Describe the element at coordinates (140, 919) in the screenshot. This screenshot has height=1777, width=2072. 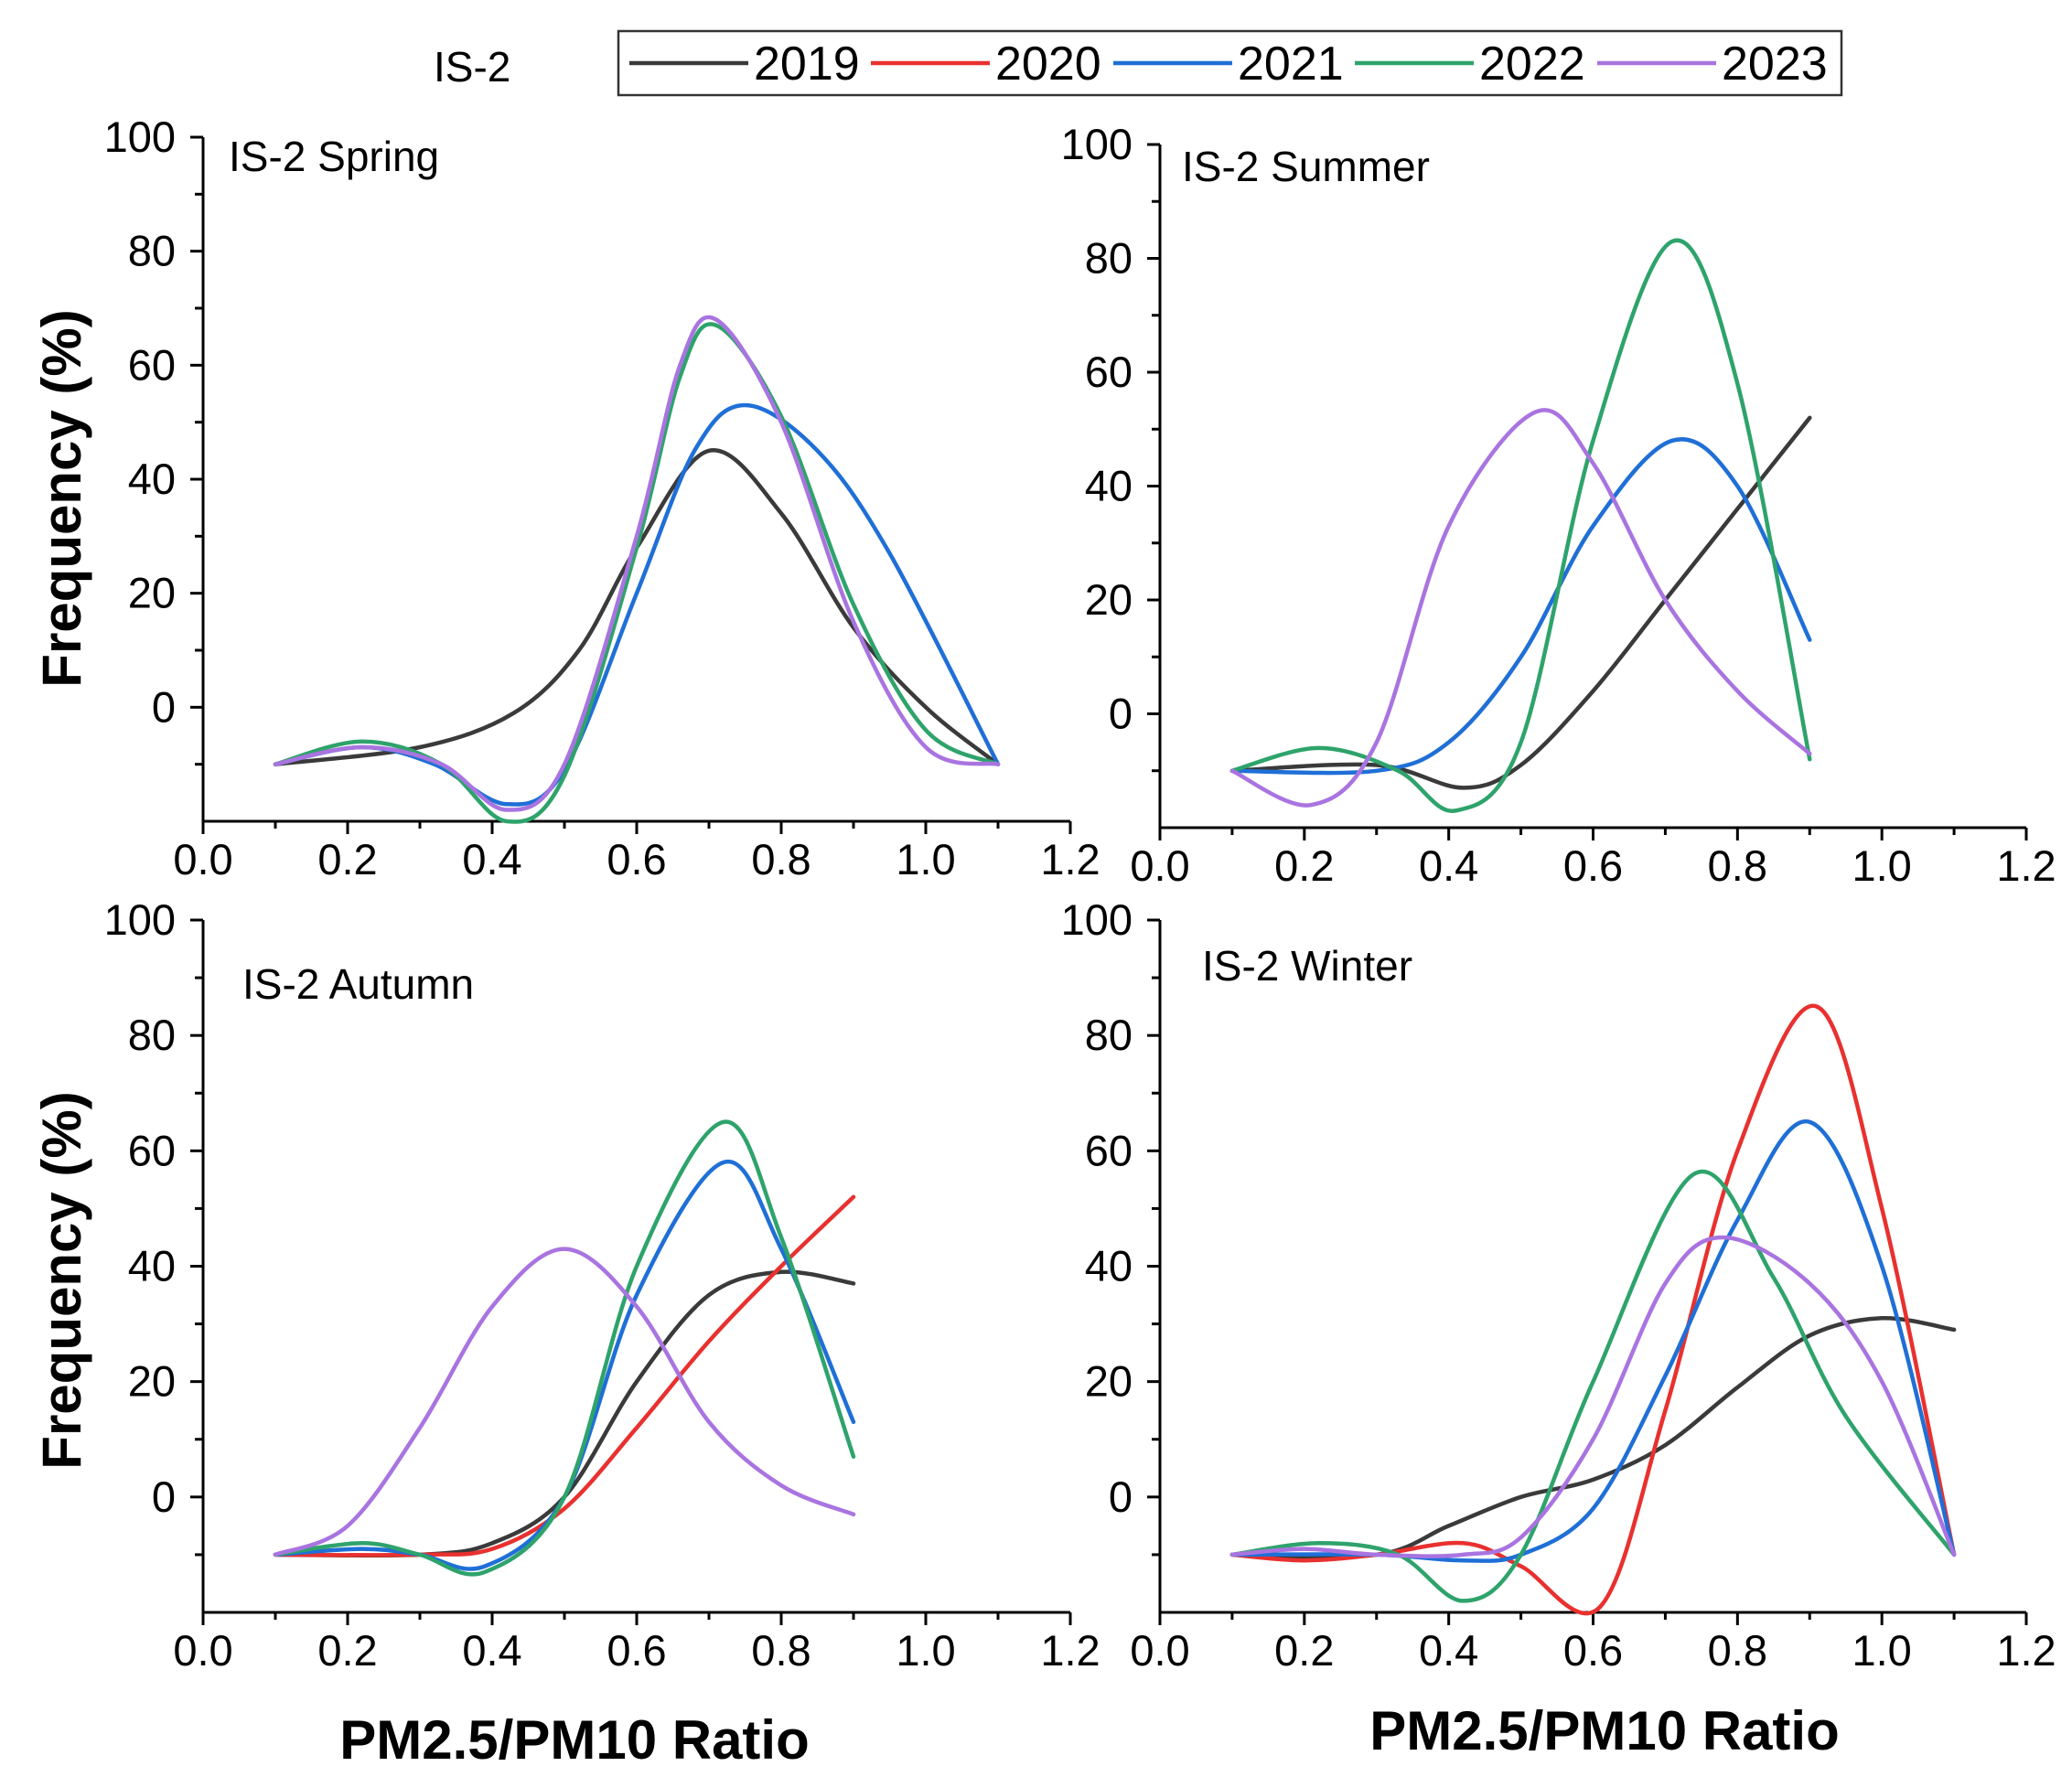
I see `y-tick-label-autumn: 100` at that location.